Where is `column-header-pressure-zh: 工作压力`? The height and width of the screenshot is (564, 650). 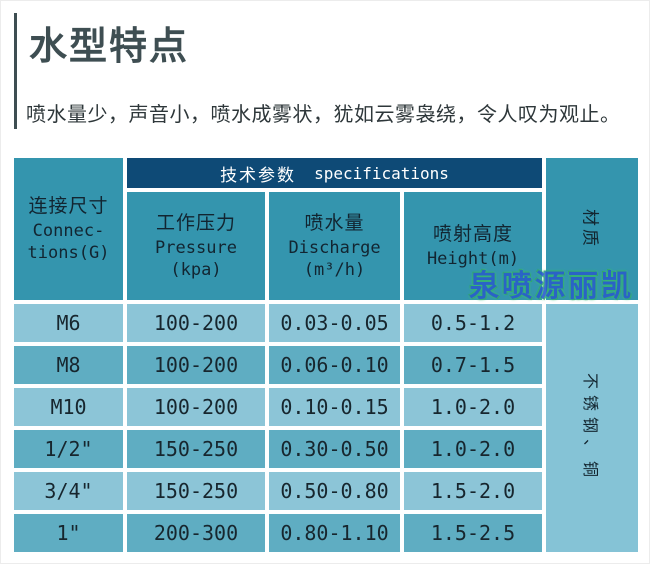
column-header-pressure-zh: 工作压力 is located at coordinates (195, 224).